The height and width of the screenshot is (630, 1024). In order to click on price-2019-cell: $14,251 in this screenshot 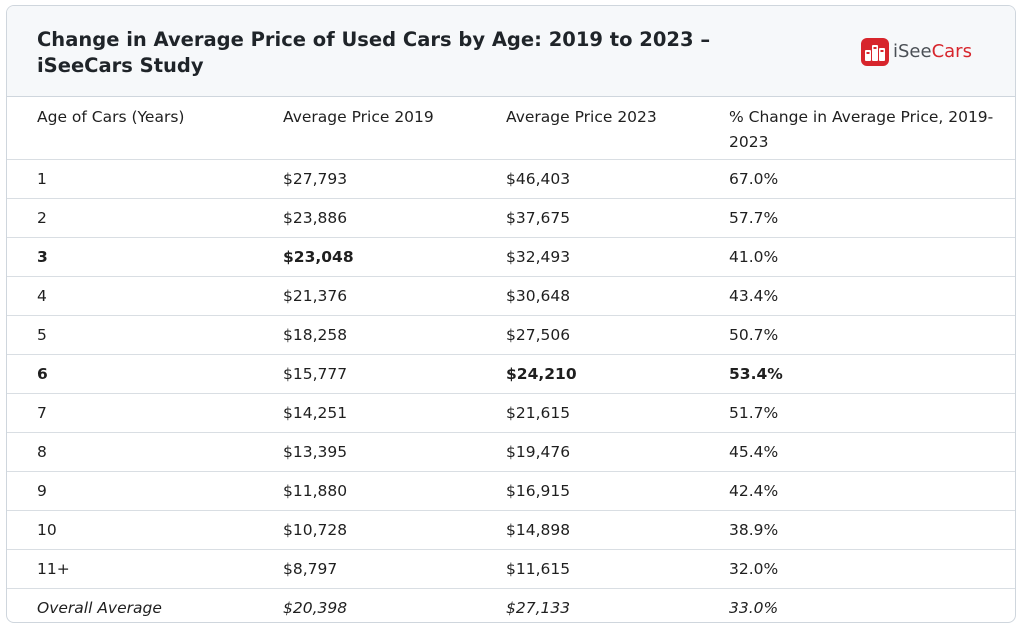, I will do `click(364, 413)`.